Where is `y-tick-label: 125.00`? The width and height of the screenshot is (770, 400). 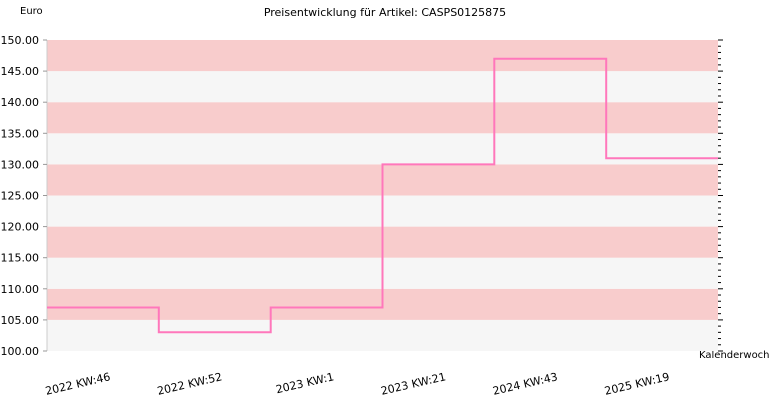 y-tick-label: 125.00 is located at coordinates (20, 196).